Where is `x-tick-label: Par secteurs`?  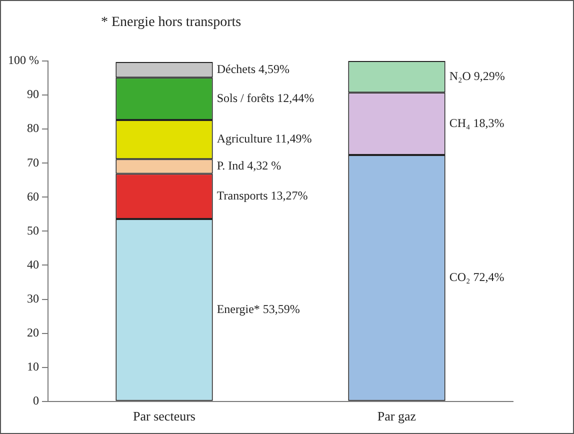 x-tick-label: Par secteurs is located at coordinates (164, 416).